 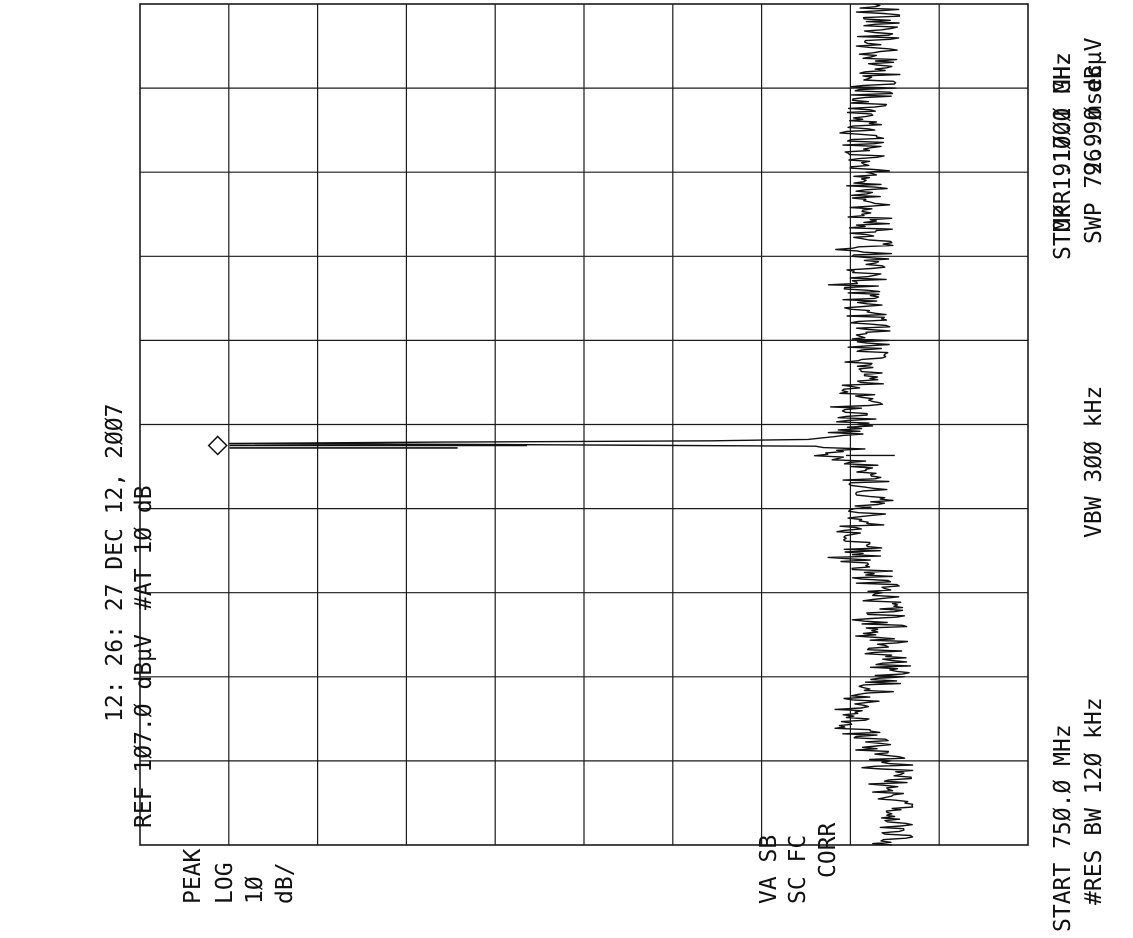 What do you see at coordinates (144, 547) in the screenshot?
I see `attenuation-label: #AT 1Ø dB` at bounding box center [144, 547].